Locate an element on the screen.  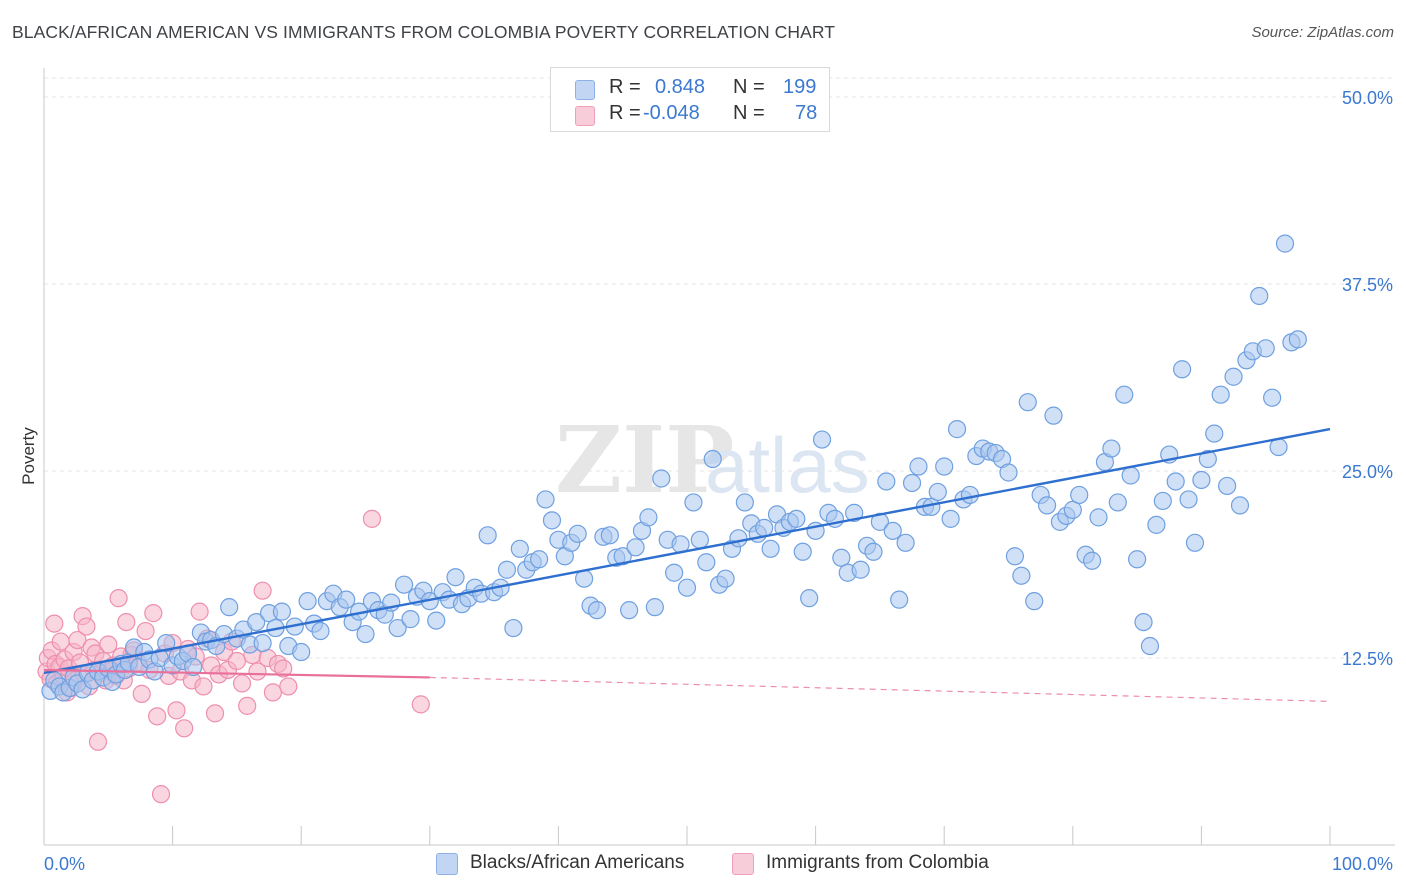
legend-n-value: 78 is located at coordinates (806, 113).